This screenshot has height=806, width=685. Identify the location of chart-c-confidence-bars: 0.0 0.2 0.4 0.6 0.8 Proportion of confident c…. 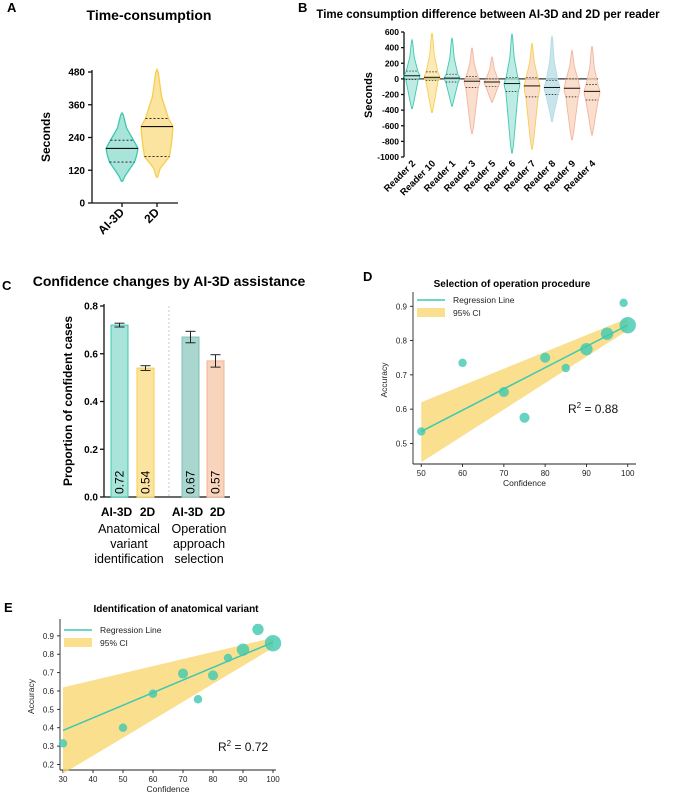
(145, 434).